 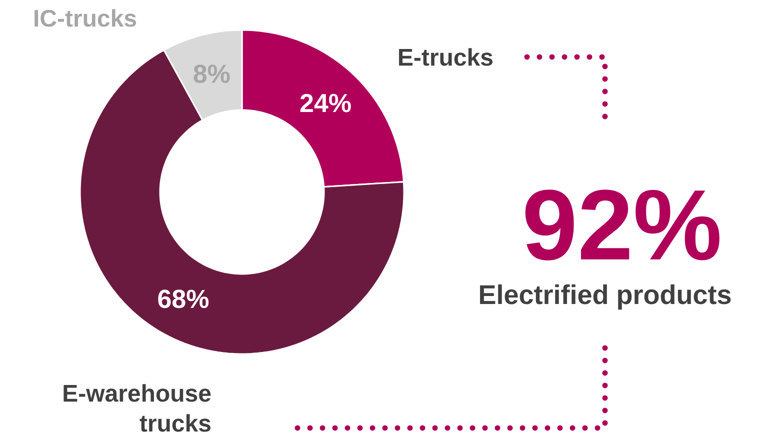 I want to click on slice-label: E-trucks, so click(x=445, y=57).